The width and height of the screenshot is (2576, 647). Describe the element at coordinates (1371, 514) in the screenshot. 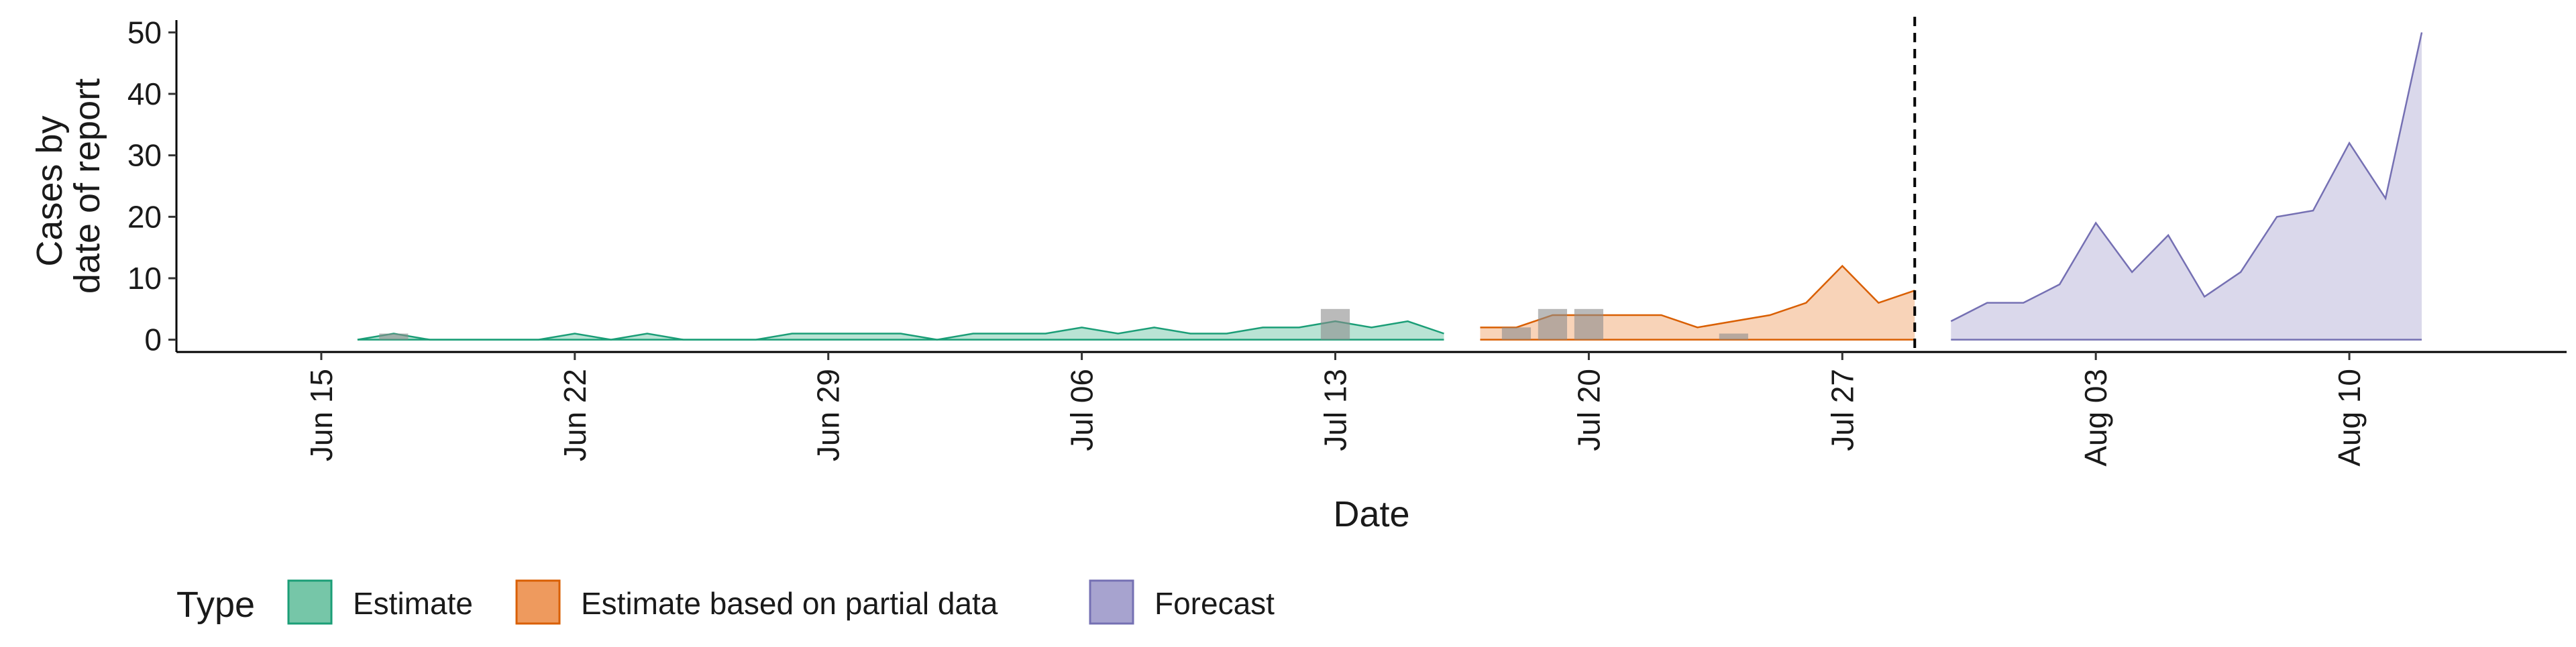

I see `x-axis-title: Date` at that location.